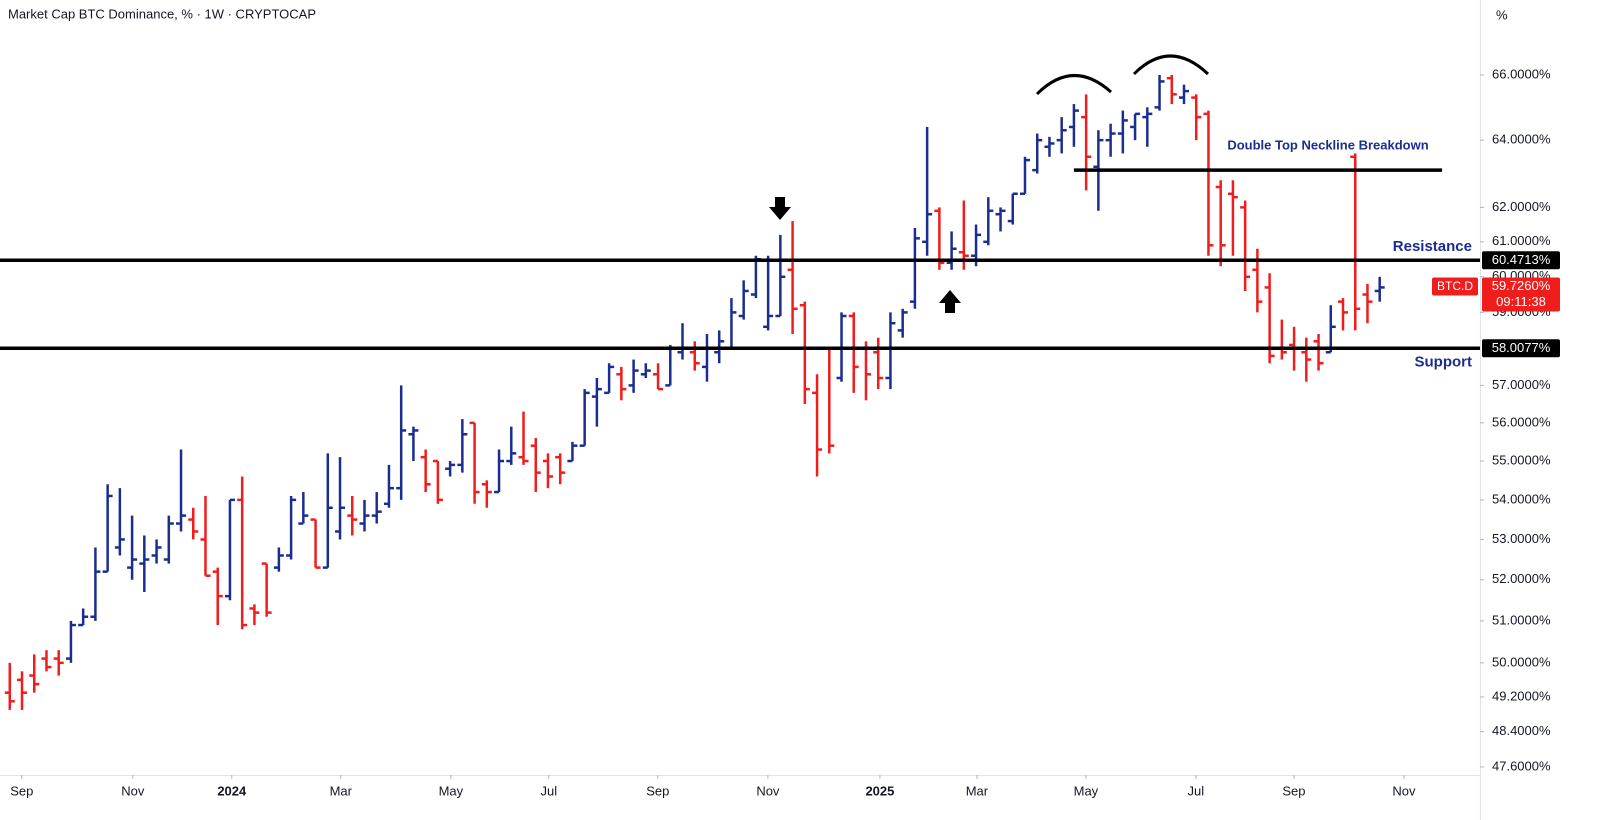 The width and height of the screenshot is (1600, 820). What do you see at coordinates (1521, 578) in the screenshot?
I see `y-tick-label: 52.0000%` at bounding box center [1521, 578].